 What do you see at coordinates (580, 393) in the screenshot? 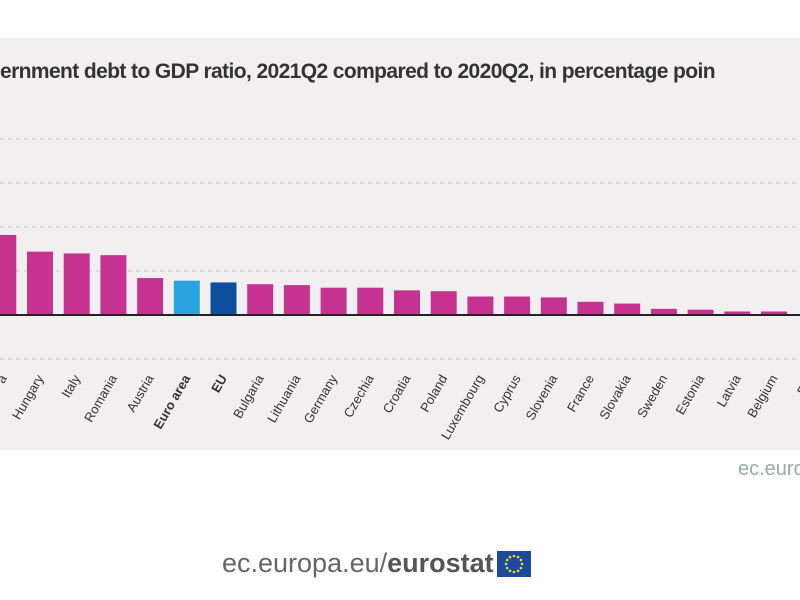
I see `tick-label: France` at bounding box center [580, 393].